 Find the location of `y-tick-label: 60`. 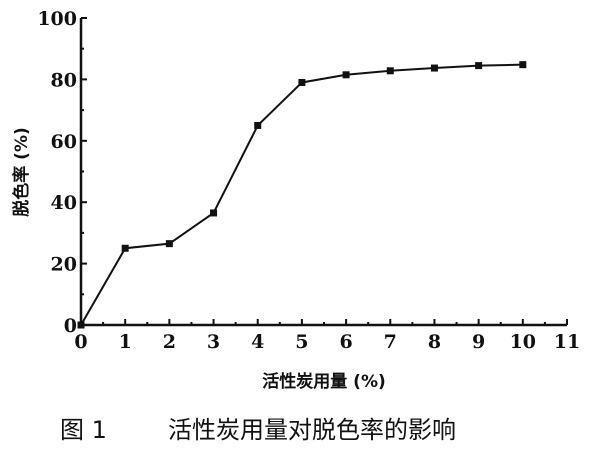

y-tick-label: 60 is located at coordinates (64, 142).